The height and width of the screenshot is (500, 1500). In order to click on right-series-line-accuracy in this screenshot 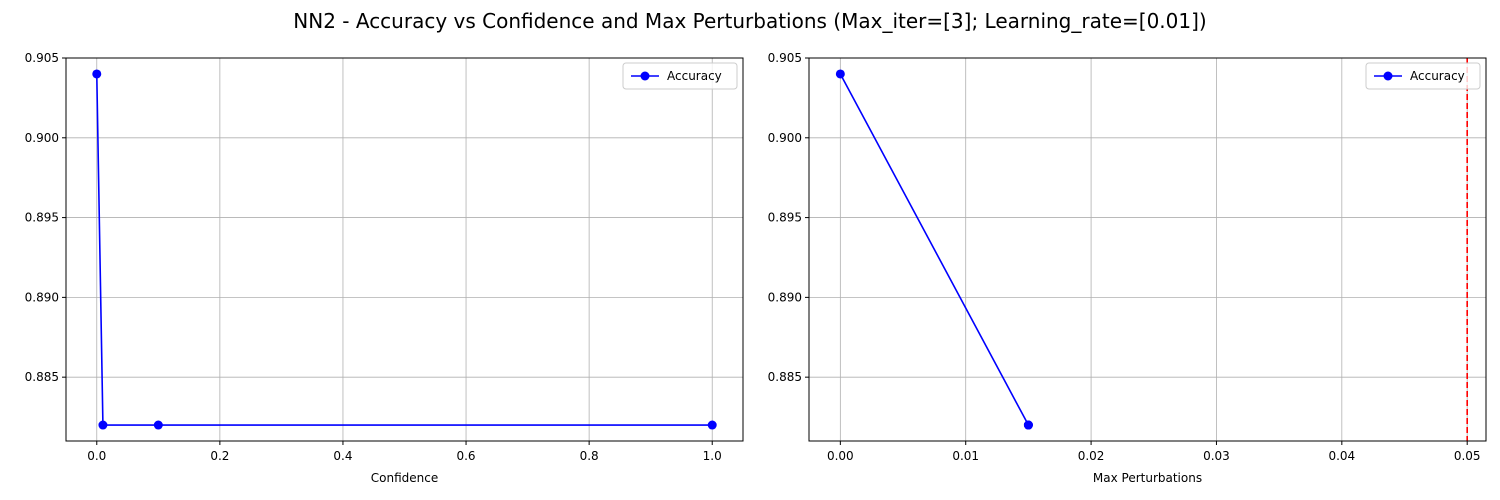, I will do `click(934, 249)`.